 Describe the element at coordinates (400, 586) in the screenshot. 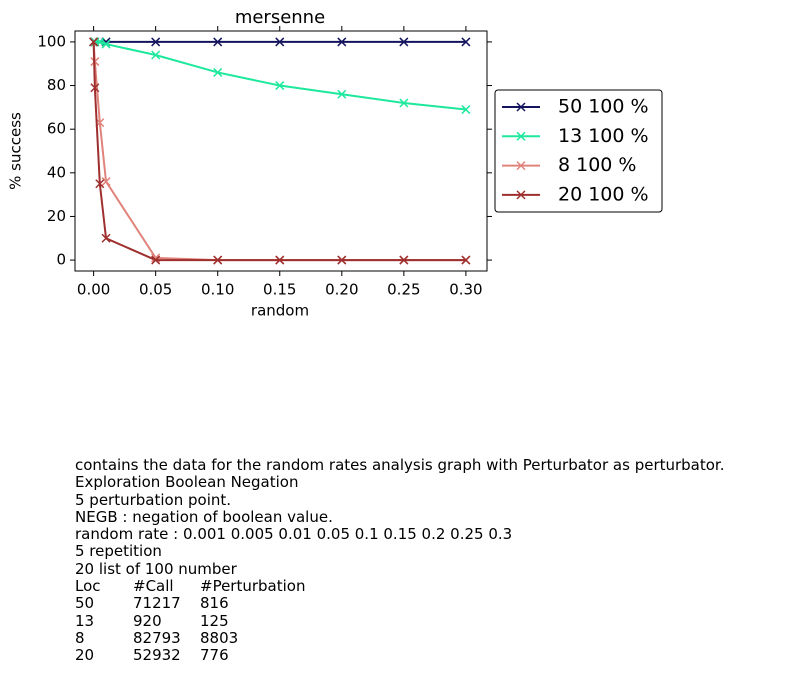

I see `table-row: Loc #Call #Perturbation` at that location.